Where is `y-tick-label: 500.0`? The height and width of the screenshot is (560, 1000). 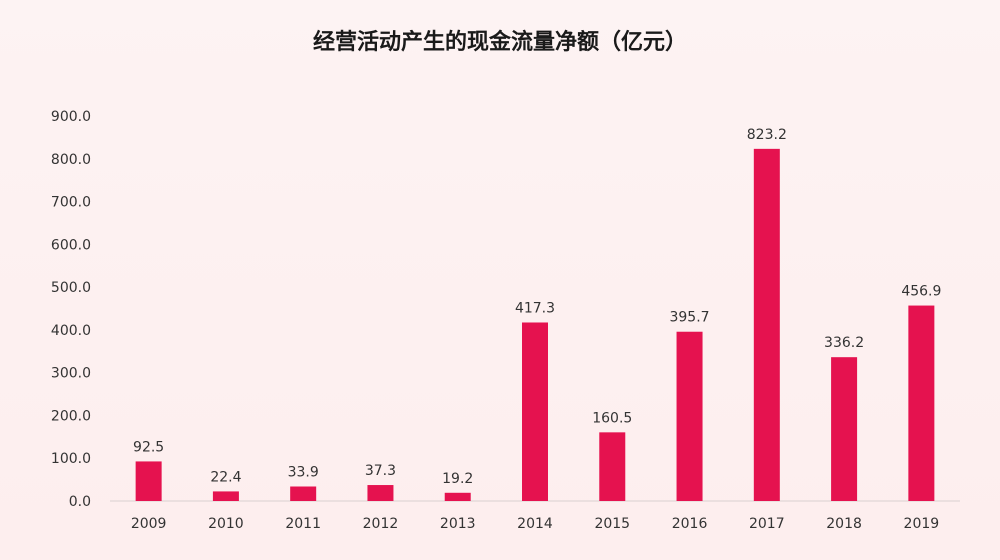
y-tick-label: 500.0 is located at coordinates (71, 288).